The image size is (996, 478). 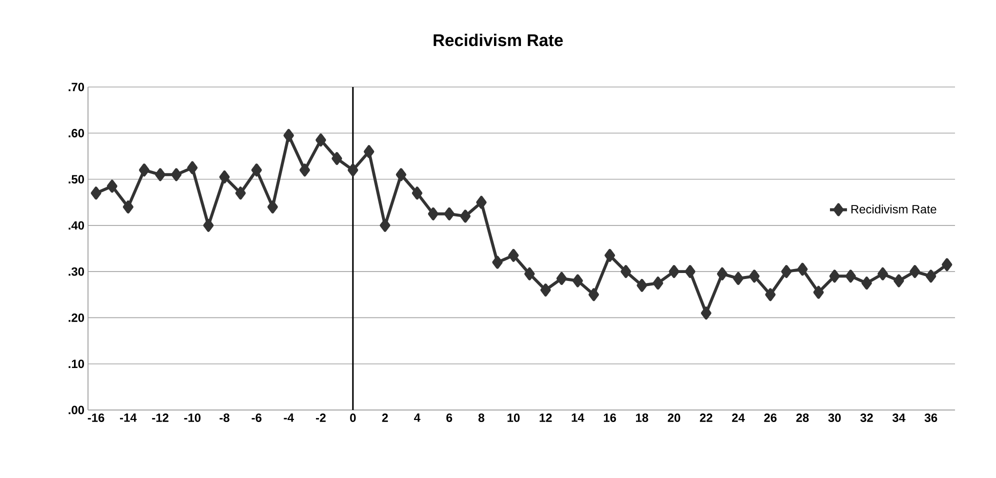 I want to click on x-tick-label: 14, so click(x=578, y=418).